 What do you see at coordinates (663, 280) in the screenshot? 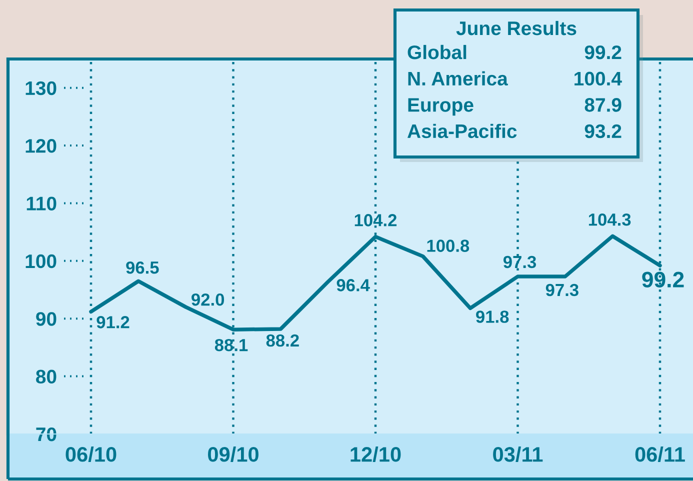
I see `data-label: 99.2` at bounding box center [663, 280].